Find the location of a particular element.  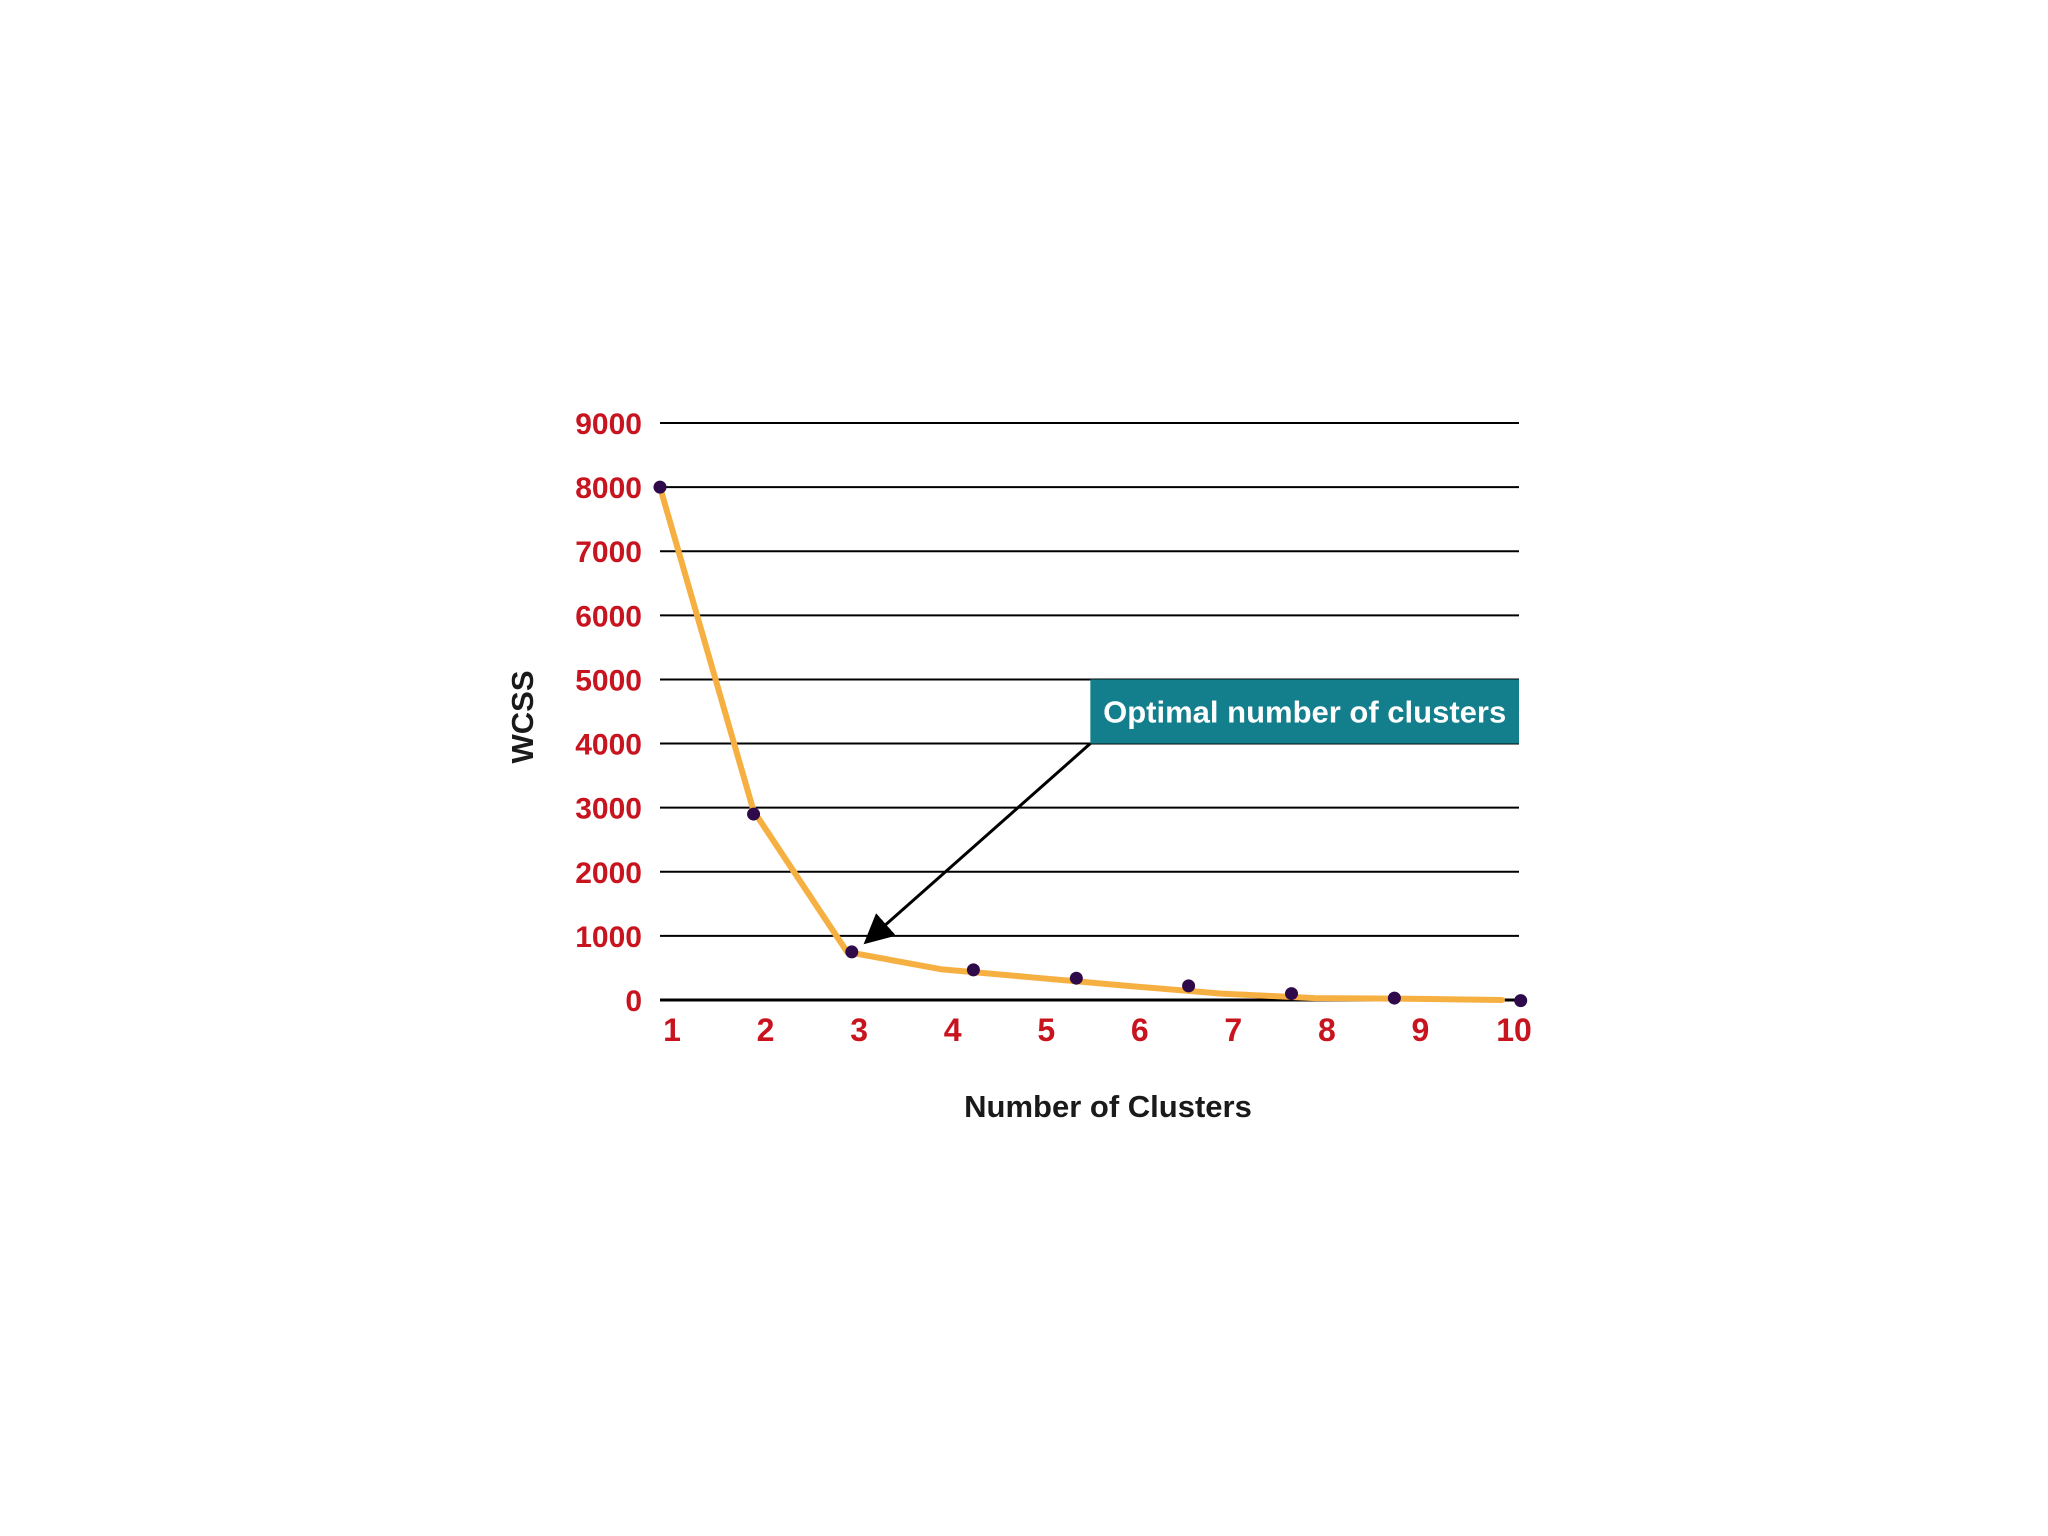

y-tick-label: 4000 is located at coordinates (608, 745).